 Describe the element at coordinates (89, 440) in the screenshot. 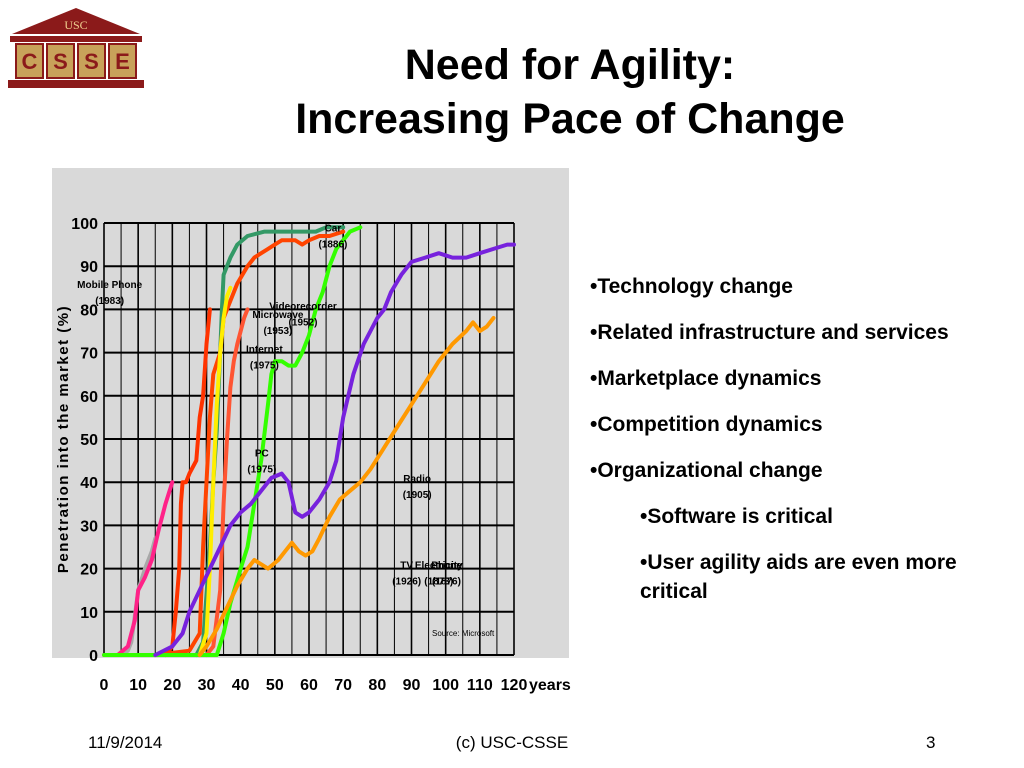

I see `y-tick-label: 50` at that location.